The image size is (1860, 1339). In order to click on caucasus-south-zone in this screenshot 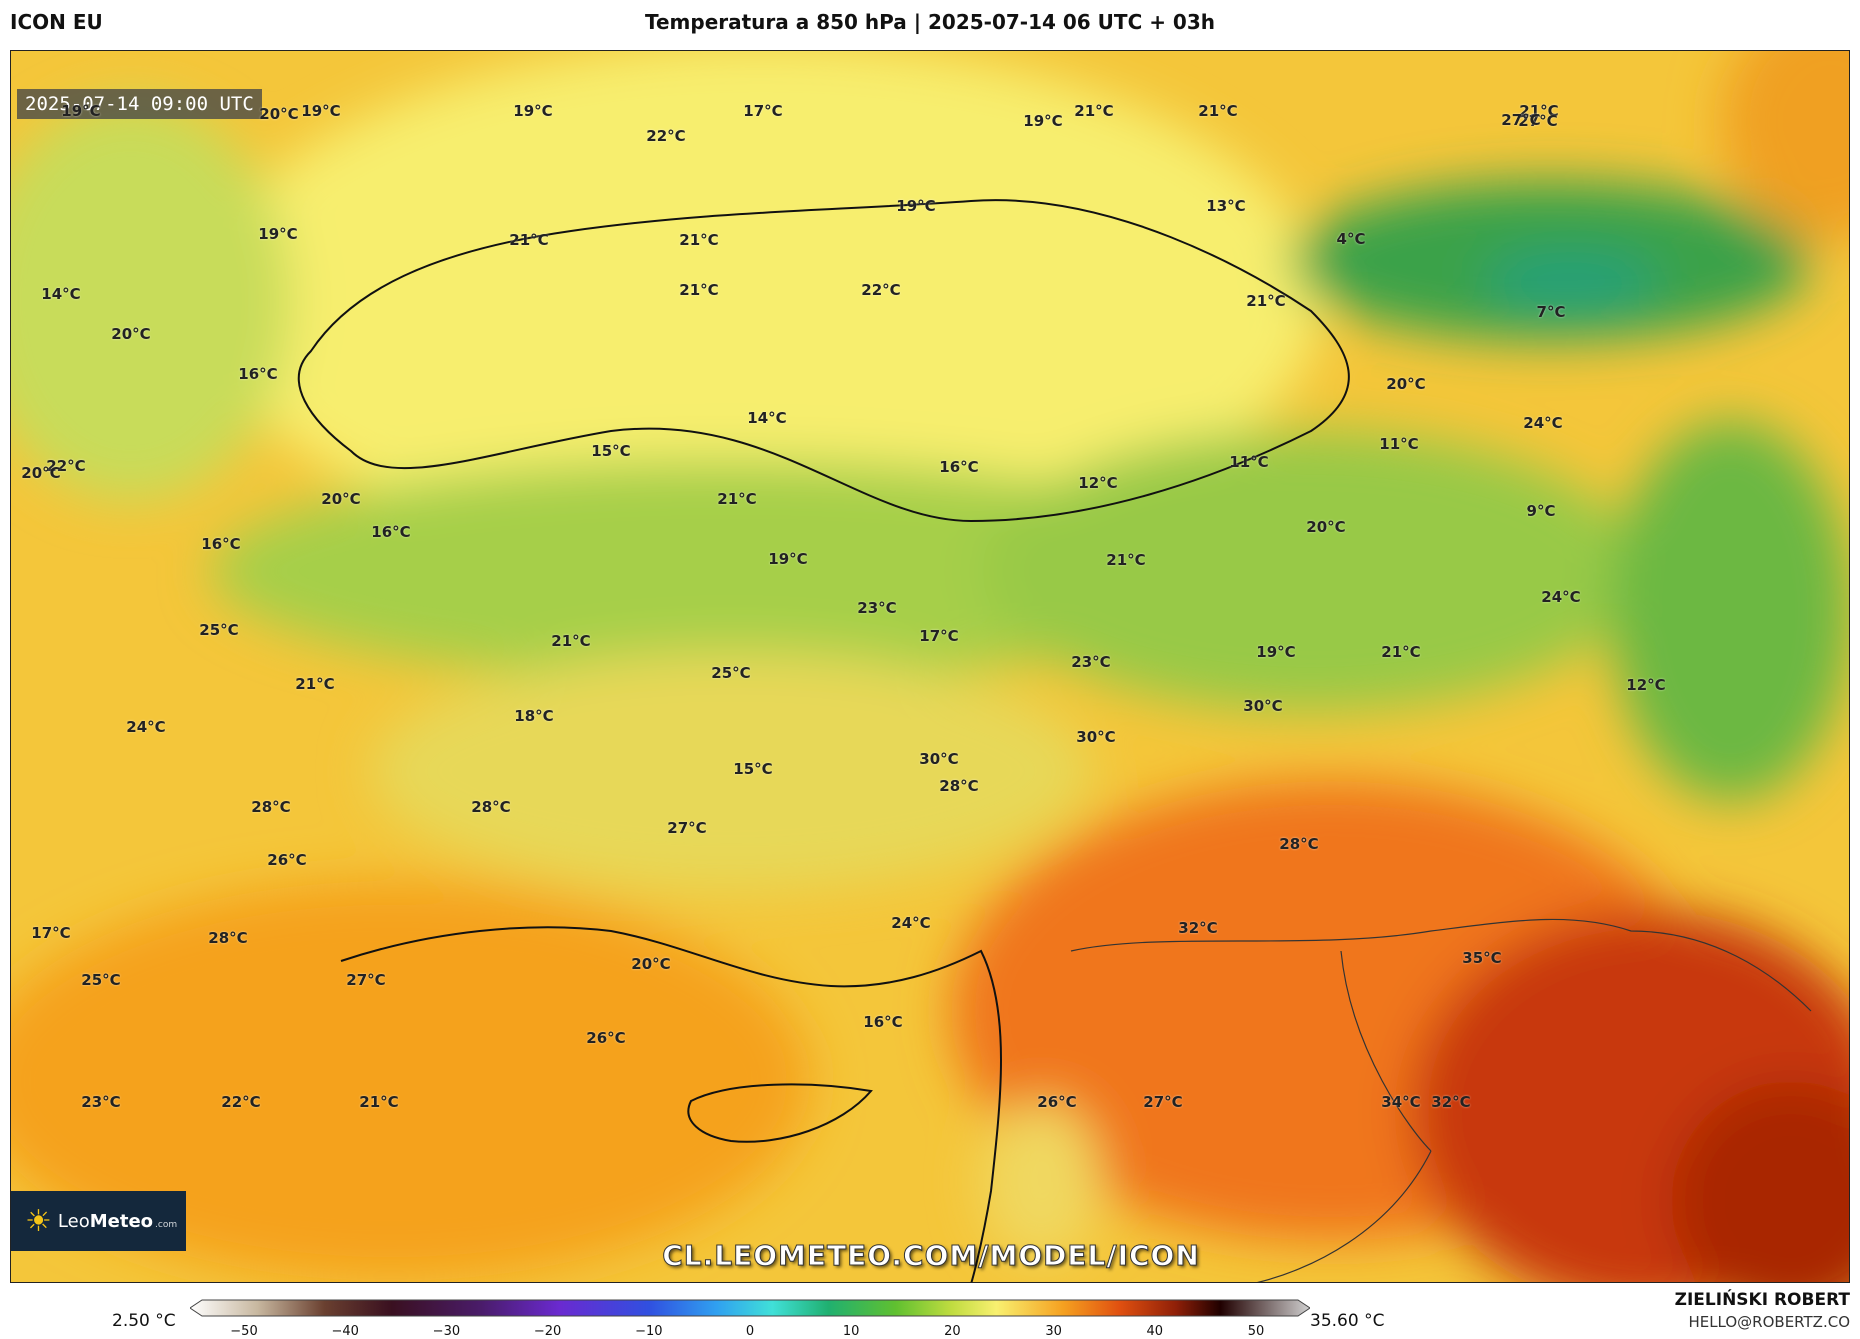, I will do `click(1311, 571)`.